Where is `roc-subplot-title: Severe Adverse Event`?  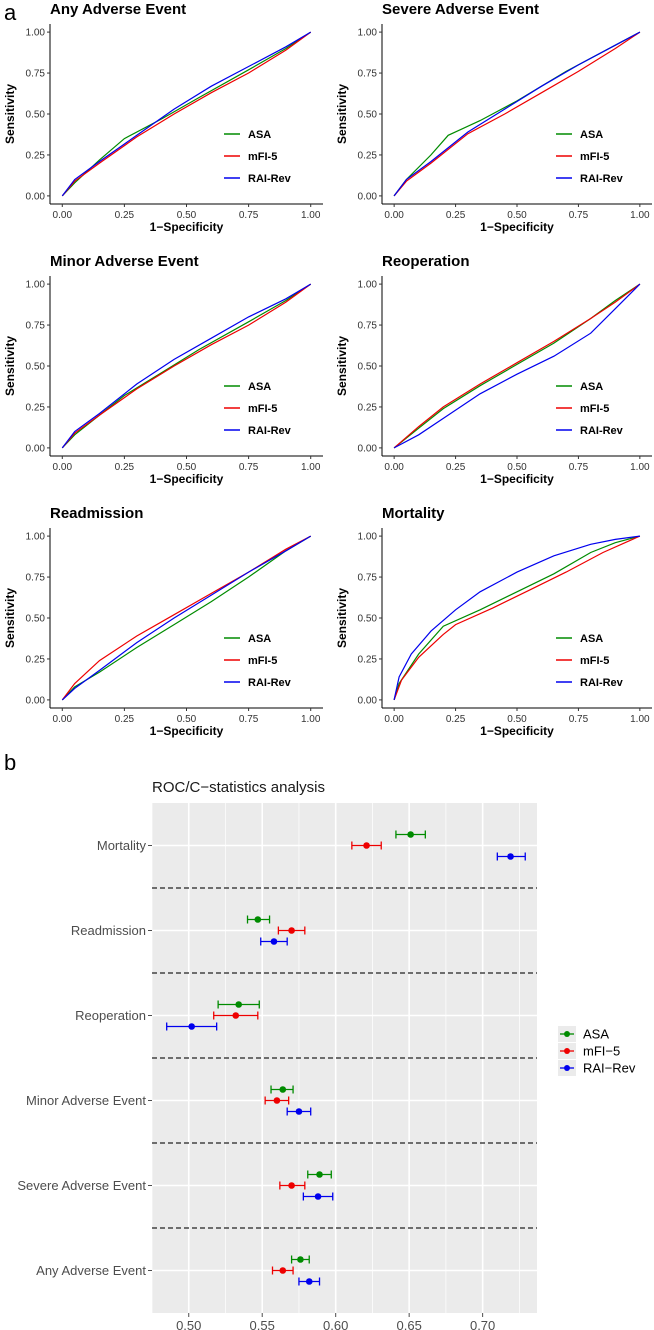 roc-subplot-title: Severe Adverse Event is located at coordinates (460, 9).